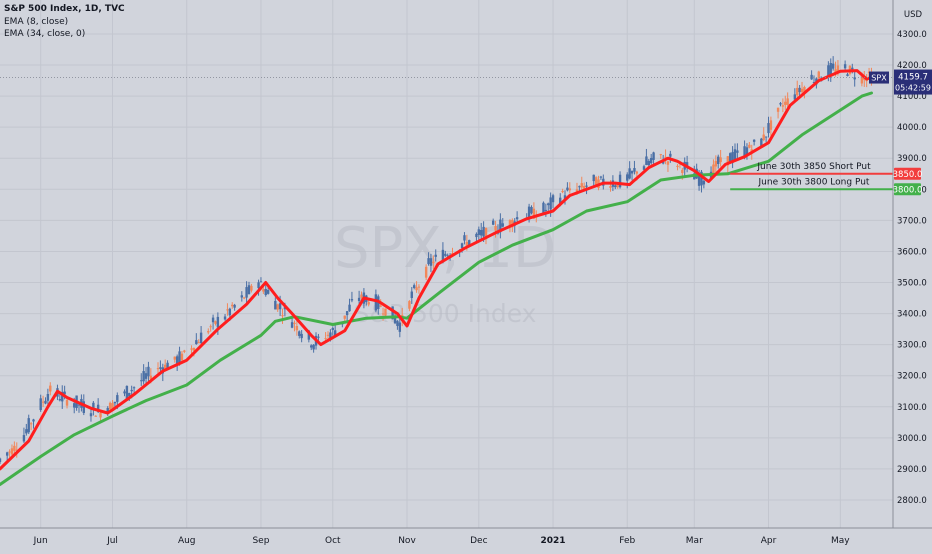 The image size is (932, 554). What do you see at coordinates (45, 34) in the screenshot?
I see `legend-ema-34: EMA (34, close, 0)` at bounding box center [45, 34].